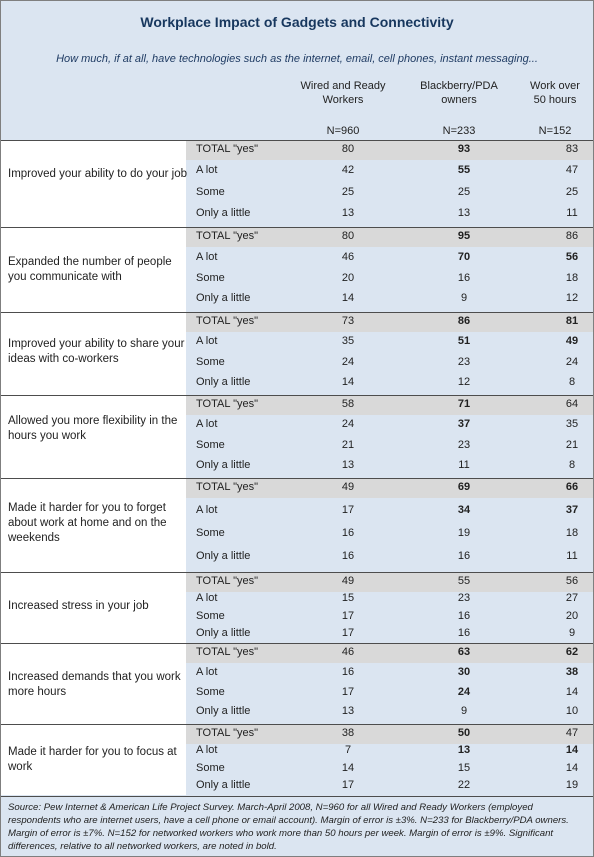 This screenshot has height=857, width=594. What do you see at coordinates (464, 581) in the screenshot?
I see `value-cell: 55` at bounding box center [464, 581].